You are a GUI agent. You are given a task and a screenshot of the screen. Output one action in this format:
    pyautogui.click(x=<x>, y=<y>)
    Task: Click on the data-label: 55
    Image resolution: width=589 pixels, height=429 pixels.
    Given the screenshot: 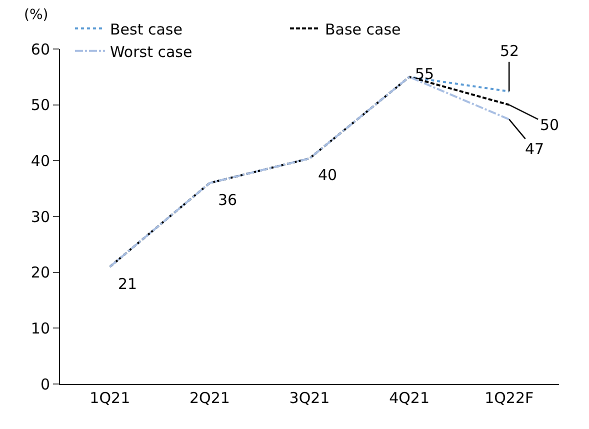 What is the action you would take?
    pyautogui.click(x=424, y=74)
    